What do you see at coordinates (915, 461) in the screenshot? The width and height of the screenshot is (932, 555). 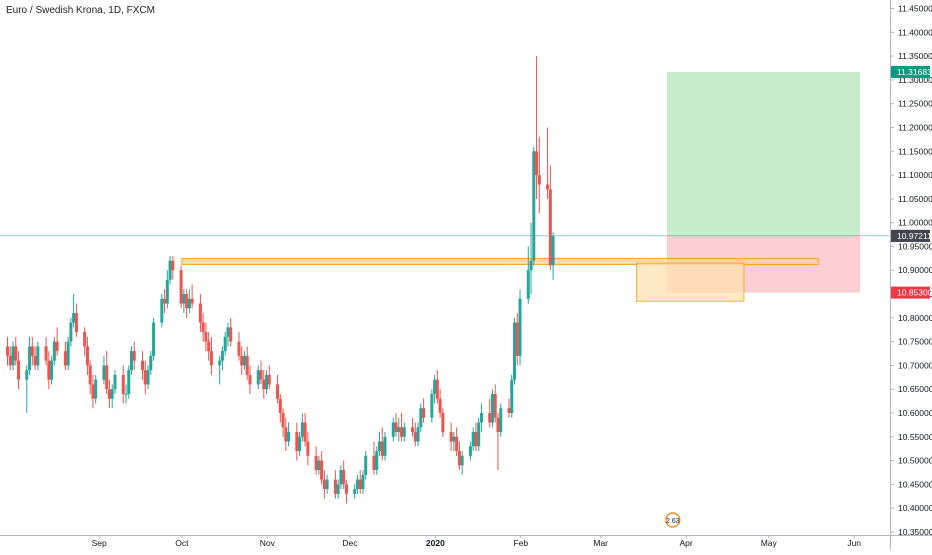 I see `y-tick-label: 10.50000` at bounding box center [915, 461].